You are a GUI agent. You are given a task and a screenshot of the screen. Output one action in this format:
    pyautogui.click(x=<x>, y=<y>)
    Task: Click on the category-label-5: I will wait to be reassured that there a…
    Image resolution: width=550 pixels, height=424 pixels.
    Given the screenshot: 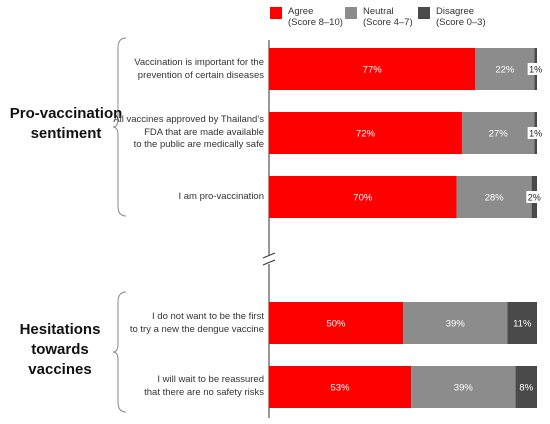 What is the action you would take?
    pyautogui.click(x=174, y=386)
    